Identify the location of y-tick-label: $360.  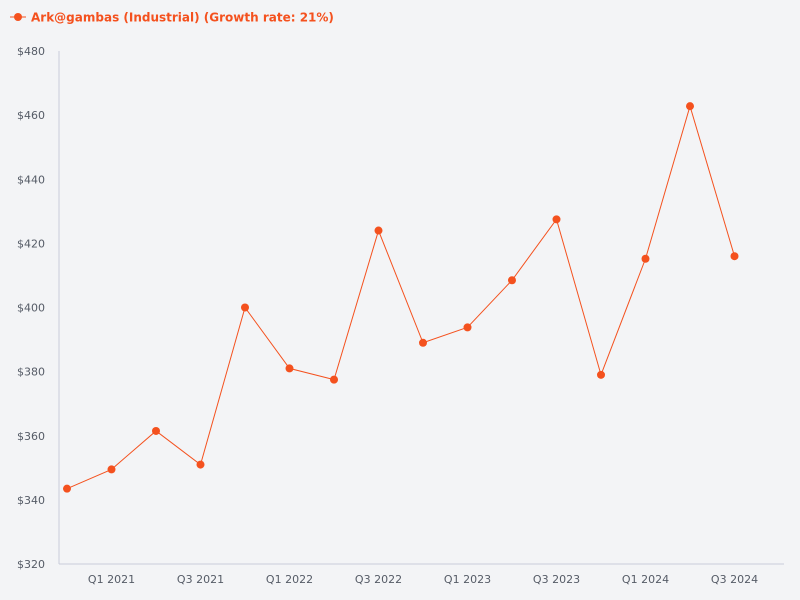
(31, 436).